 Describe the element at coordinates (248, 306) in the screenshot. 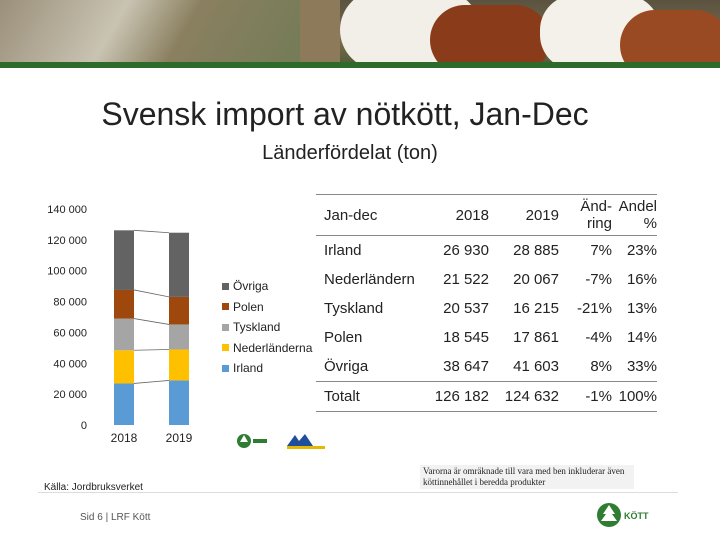

I see `legend-label: Polen` at that location.